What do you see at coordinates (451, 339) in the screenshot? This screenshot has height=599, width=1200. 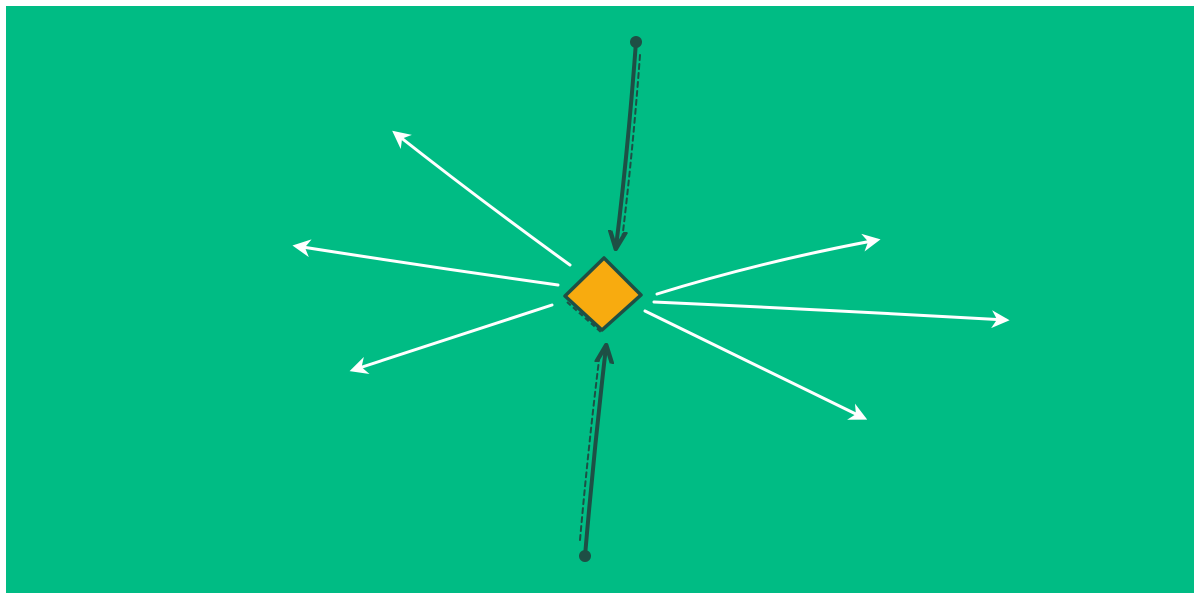 I see `outgoing-arrow-lower-left` at bounding box center [451, 339].